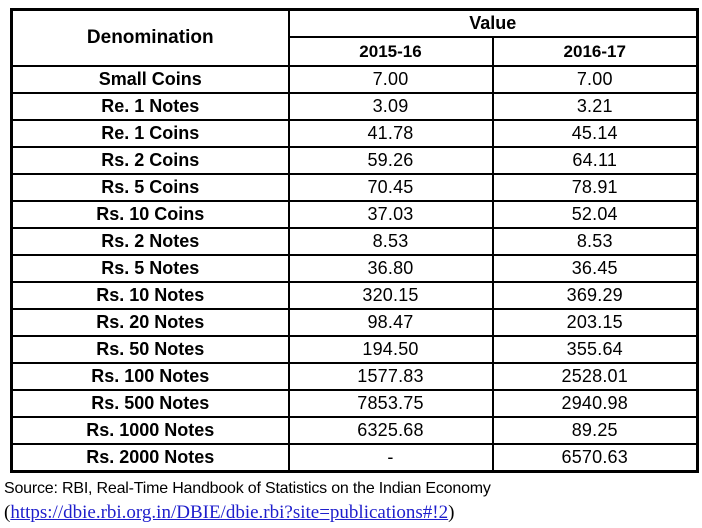  I want to click on year-header-2015-16: 2015-16, so click(390, 51).